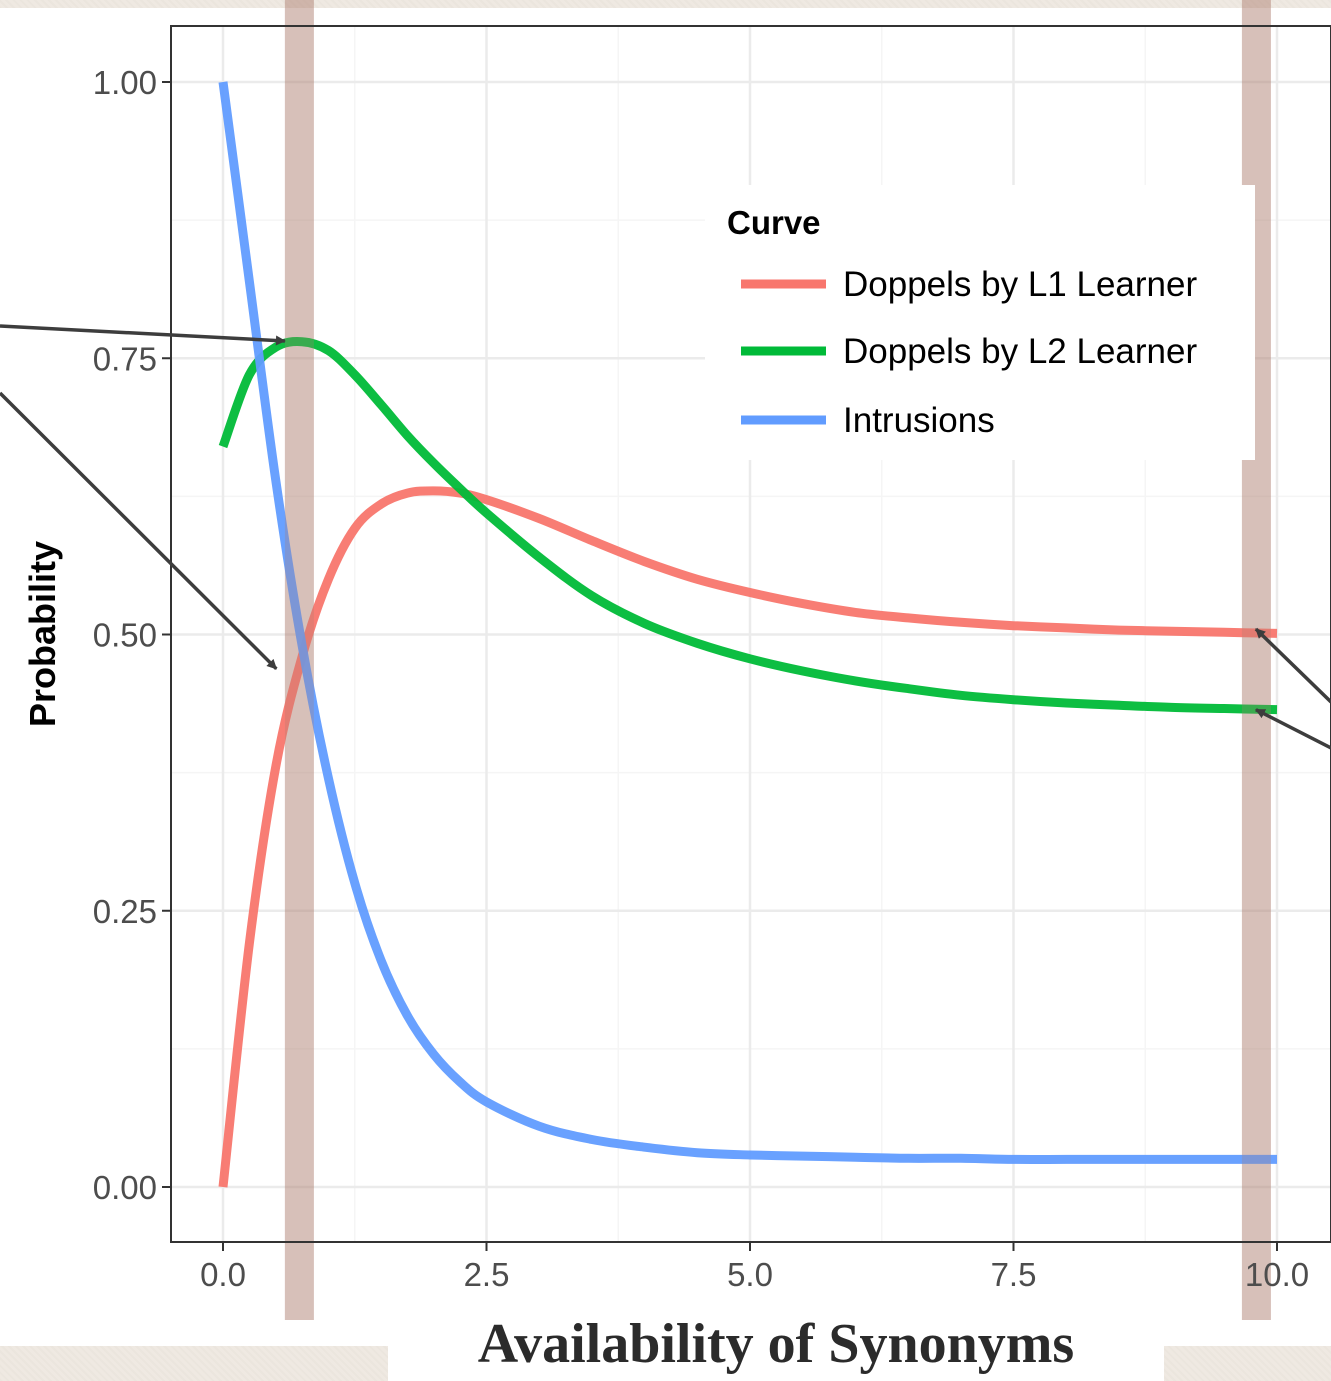 The height and width of the screenshot is (1381, 1331). I want to click on x-axis-title-box: Availability of Synonyms, so click(776, 1343).